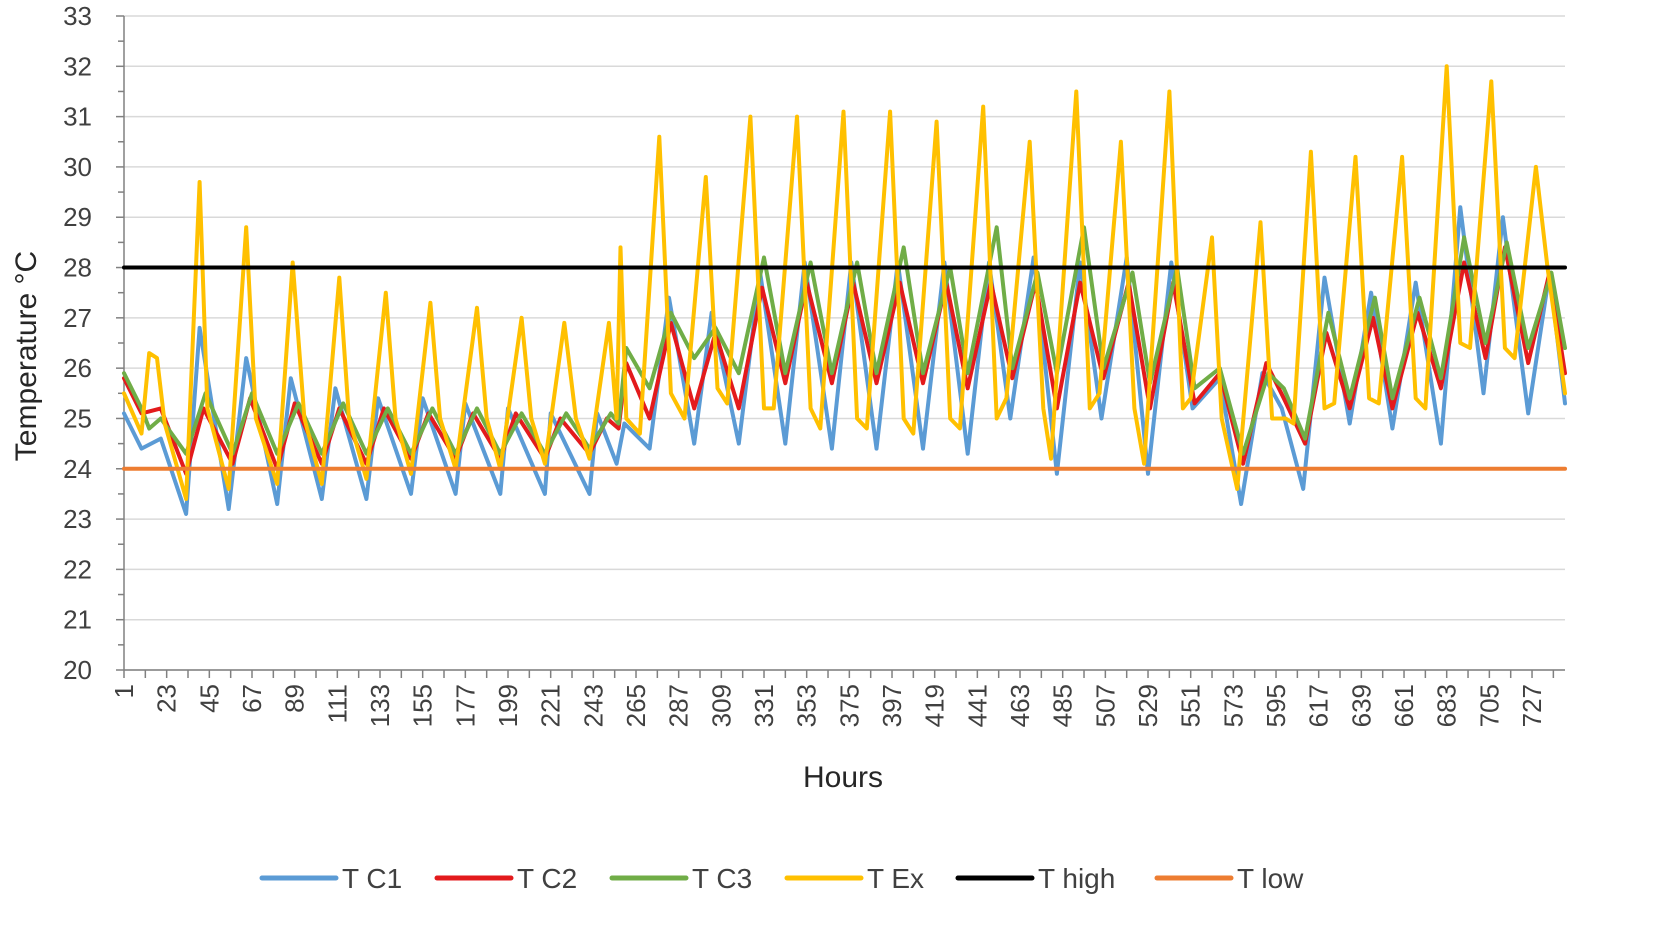  Describe the element at coordinates (892, 705) in the screenshot. I see `x-tick-label: 397` at that location.